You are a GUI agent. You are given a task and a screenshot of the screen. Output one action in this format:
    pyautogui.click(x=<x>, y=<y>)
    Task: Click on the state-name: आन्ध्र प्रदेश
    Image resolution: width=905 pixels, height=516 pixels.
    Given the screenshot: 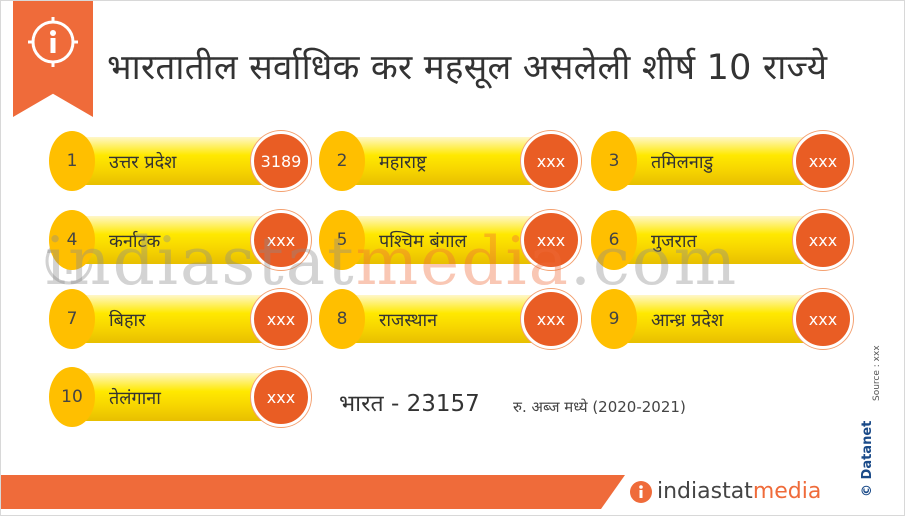 What is the action you would take?
    pyautogui.click(x=687, y=320)
    